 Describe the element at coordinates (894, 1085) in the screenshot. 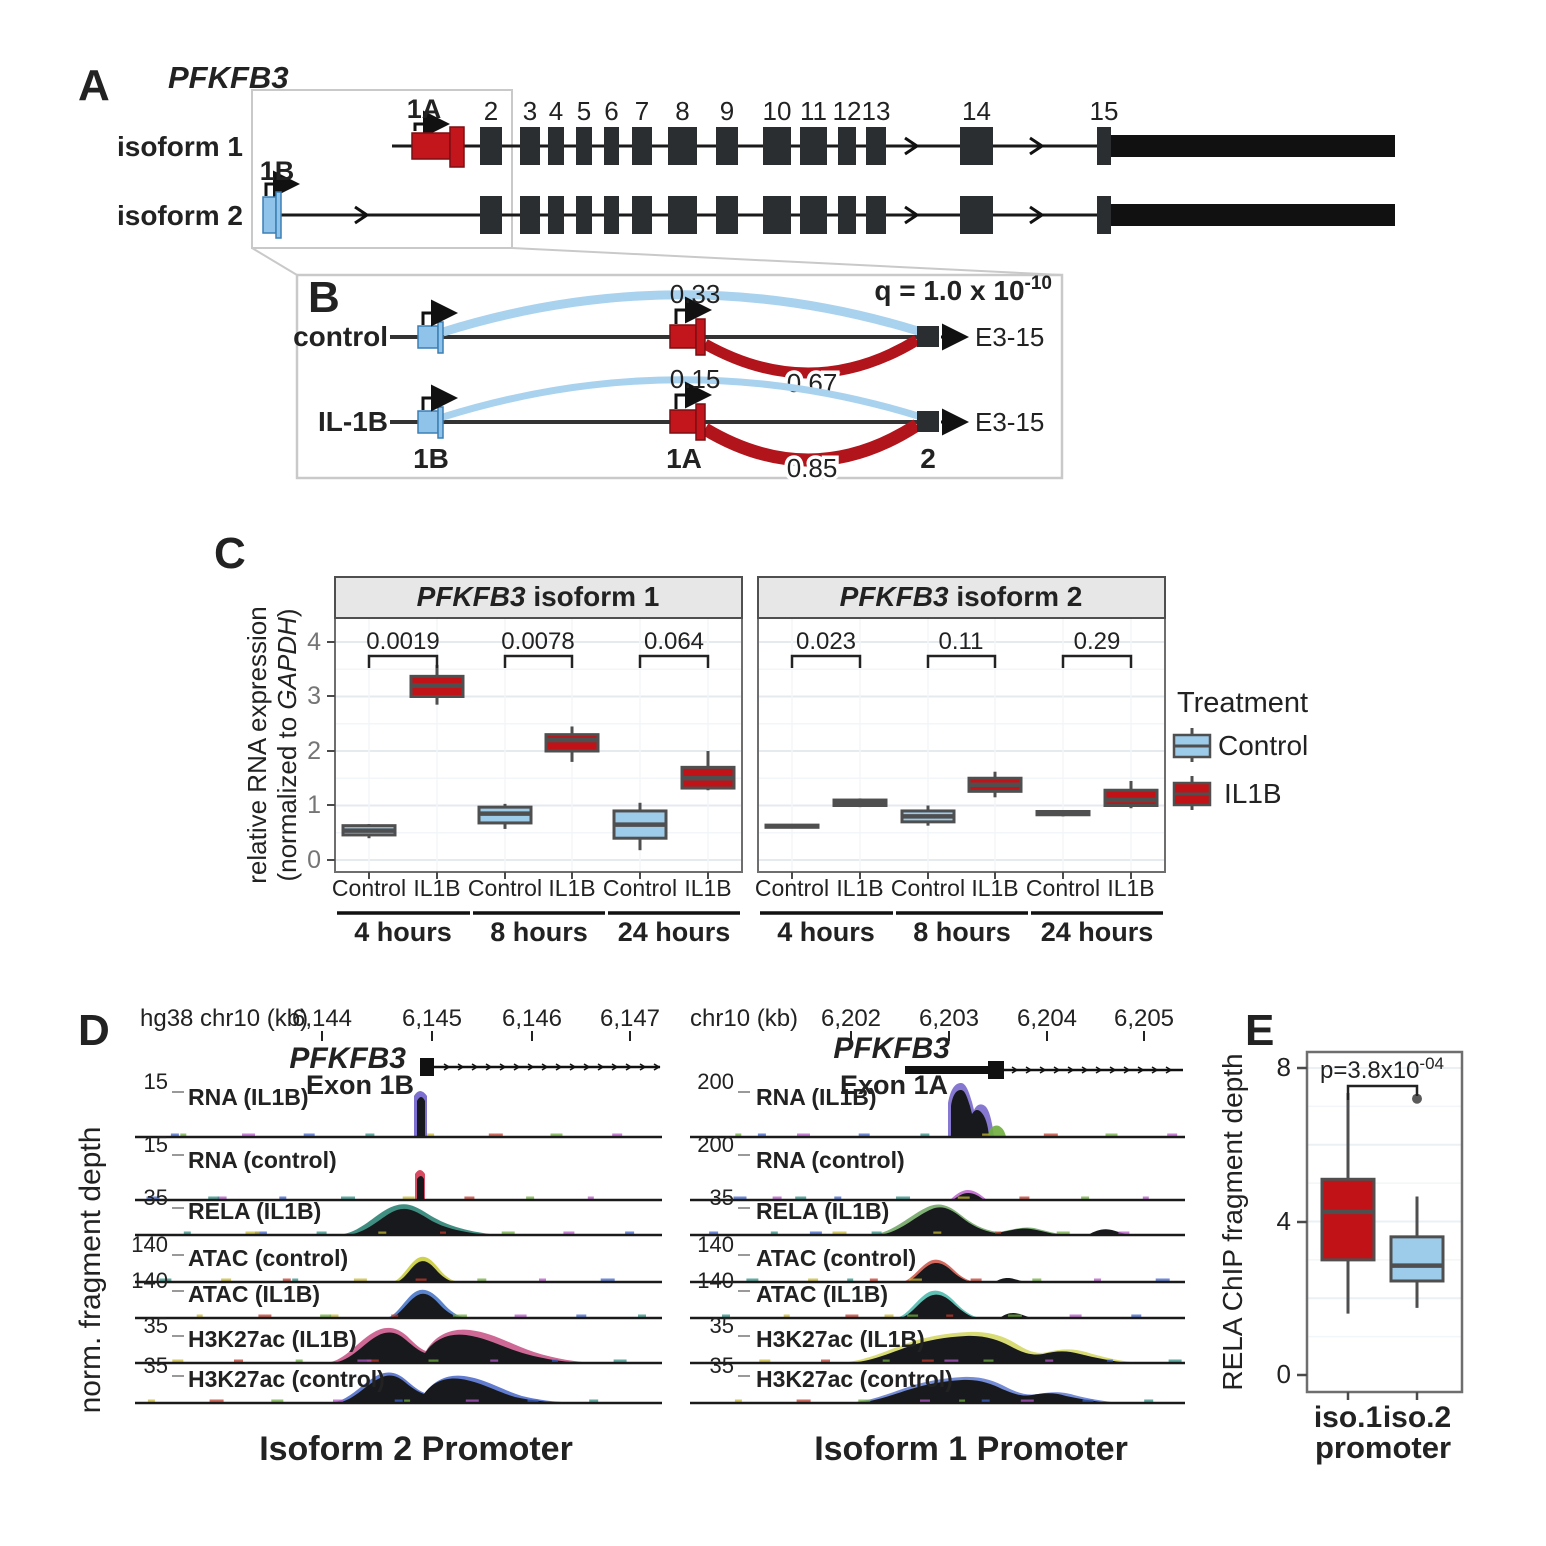

I see `exon-1a-track-label: Exon 1A` at that location.